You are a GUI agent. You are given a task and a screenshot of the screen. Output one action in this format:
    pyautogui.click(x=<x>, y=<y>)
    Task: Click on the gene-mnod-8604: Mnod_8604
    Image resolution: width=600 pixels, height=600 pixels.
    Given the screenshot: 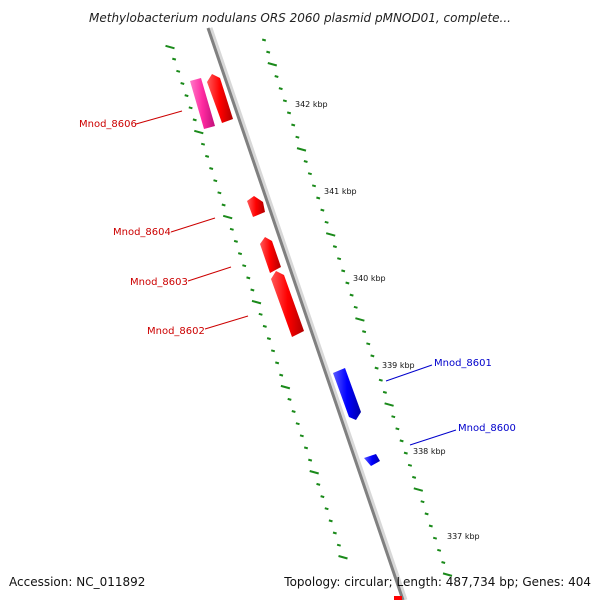 What is the action you would take?
    pyautogui.click(x=189, y=217)
    